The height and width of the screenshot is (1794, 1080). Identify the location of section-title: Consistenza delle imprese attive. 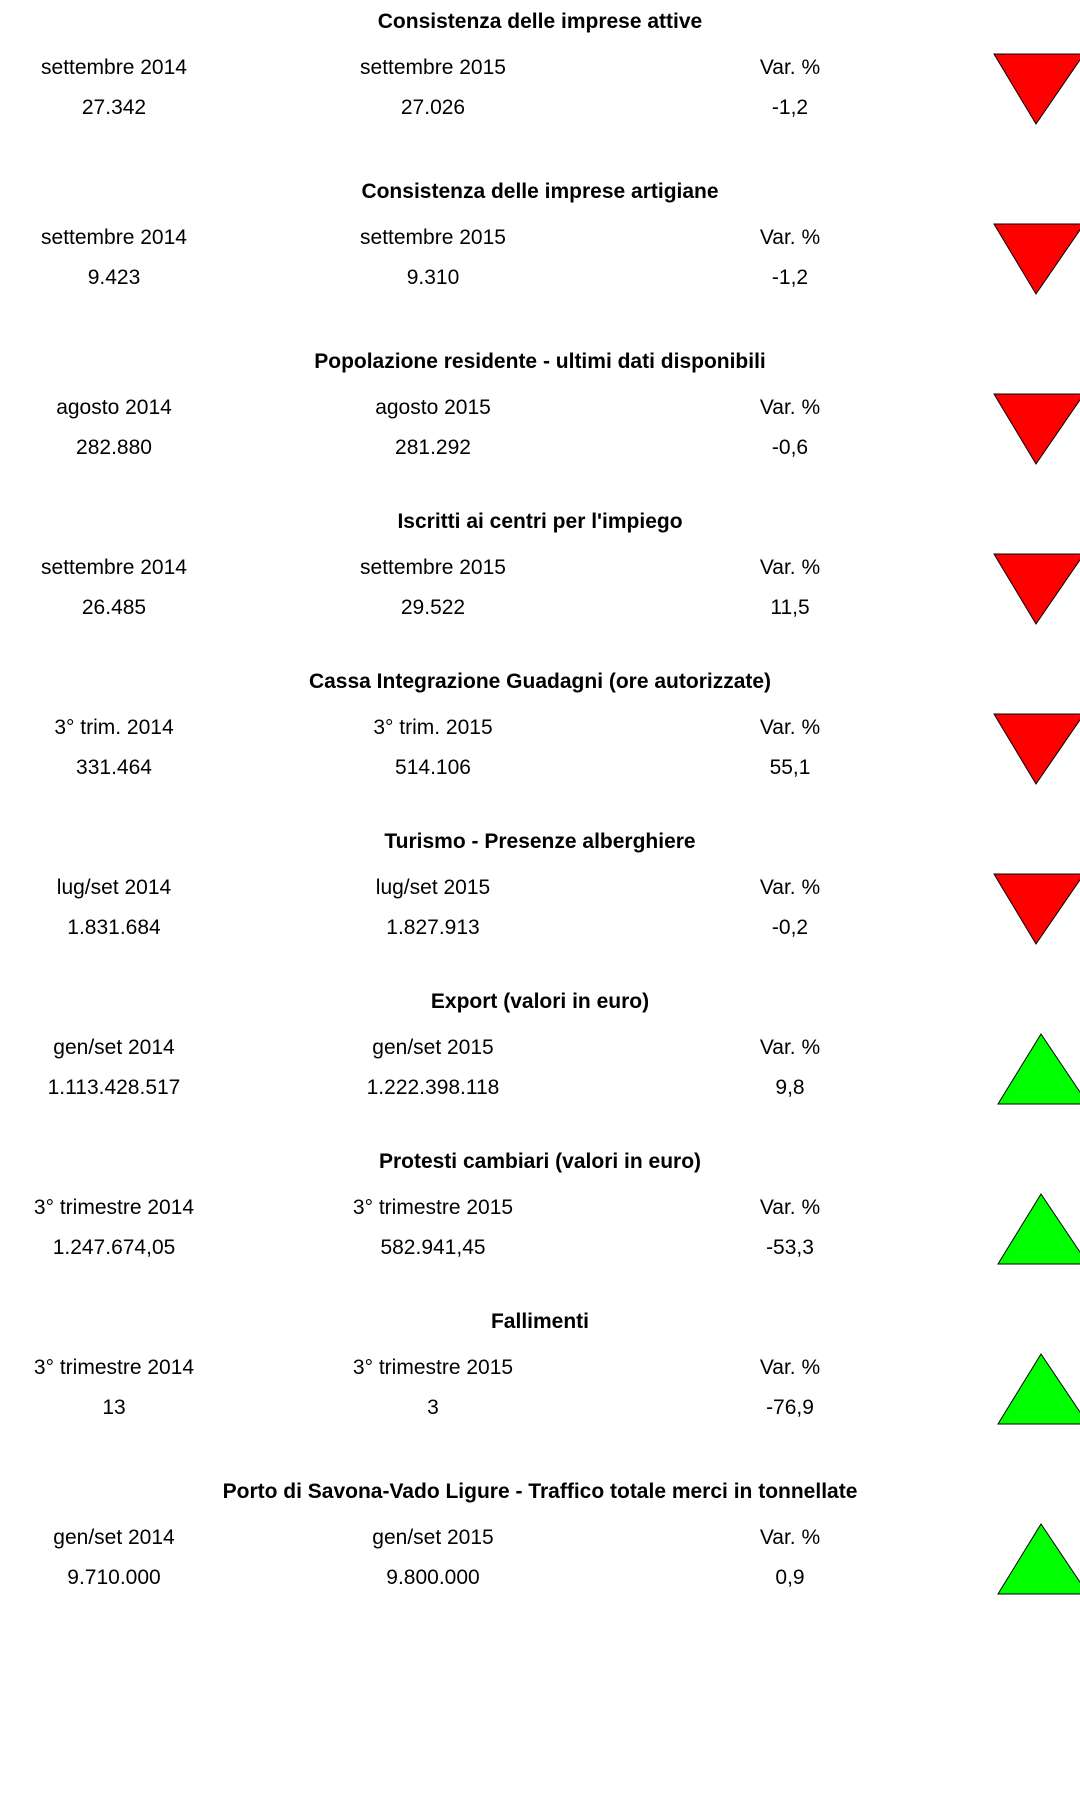
(540, 21).